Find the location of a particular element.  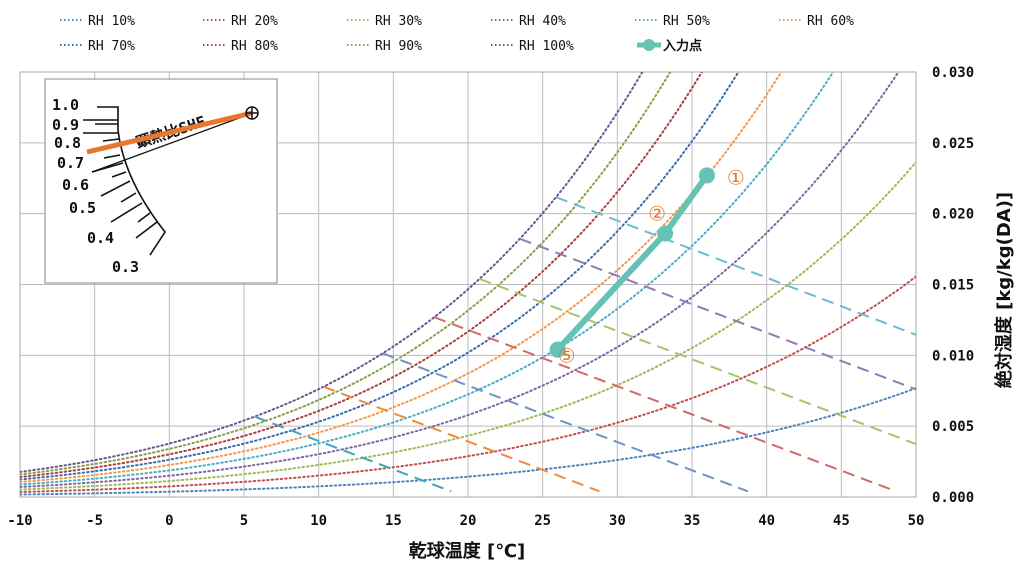

point-label: ① is located at coordinates (736, 177).